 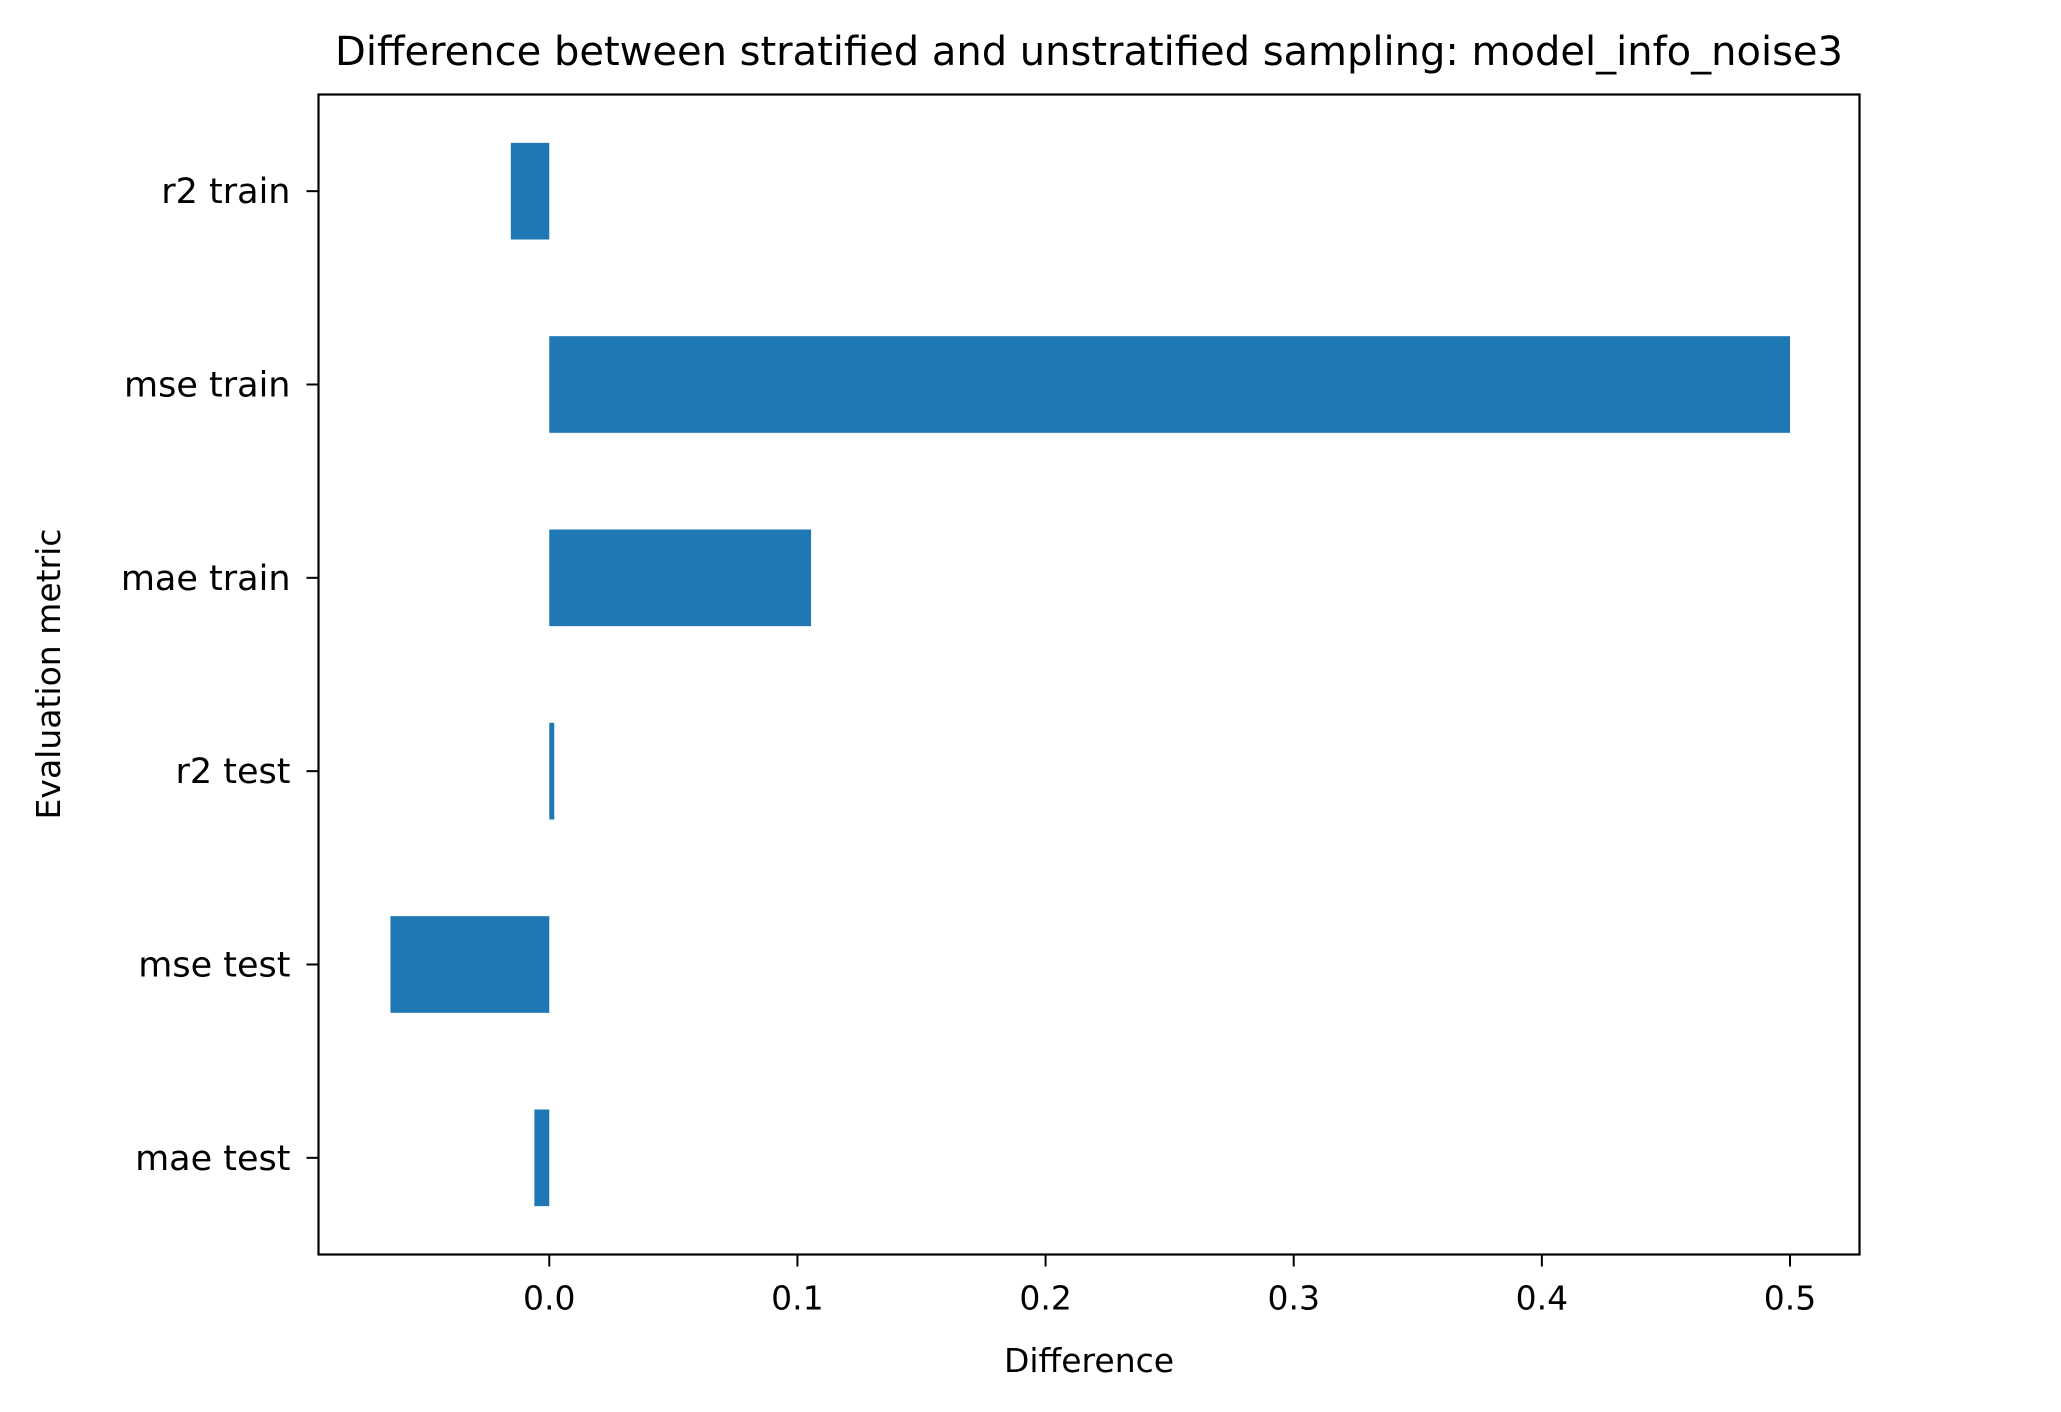 I want to click on y-tick-label: r2 train, so click(x=225, y=192).